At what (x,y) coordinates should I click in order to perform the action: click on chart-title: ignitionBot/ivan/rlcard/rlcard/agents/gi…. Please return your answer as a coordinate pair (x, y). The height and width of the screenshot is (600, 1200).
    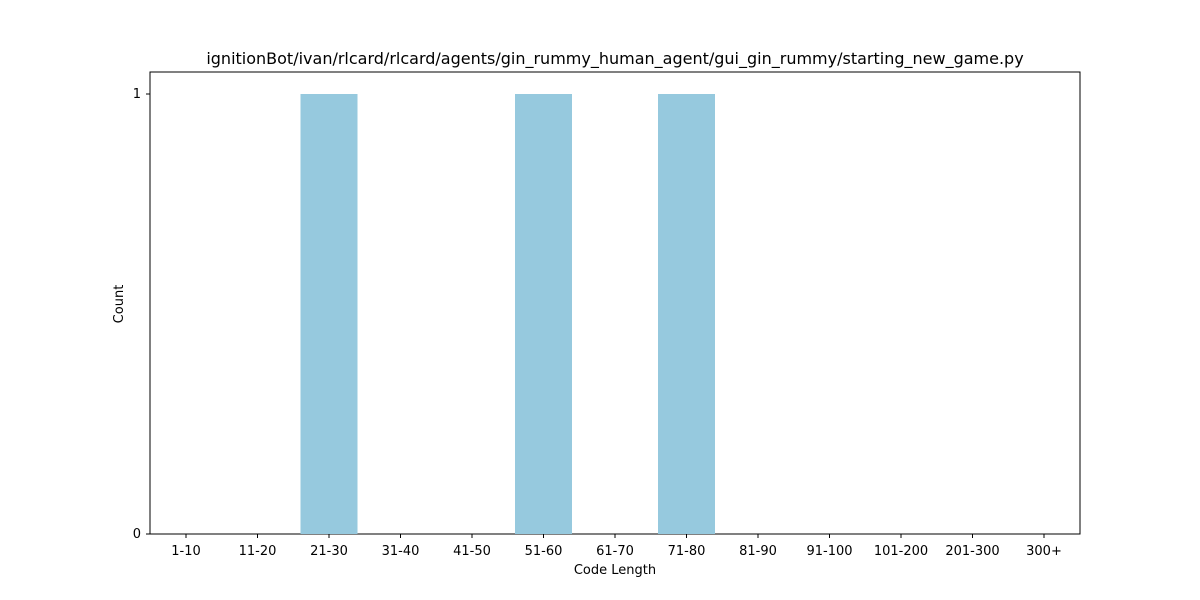
    Looking at the image, I should click on (614, 59).